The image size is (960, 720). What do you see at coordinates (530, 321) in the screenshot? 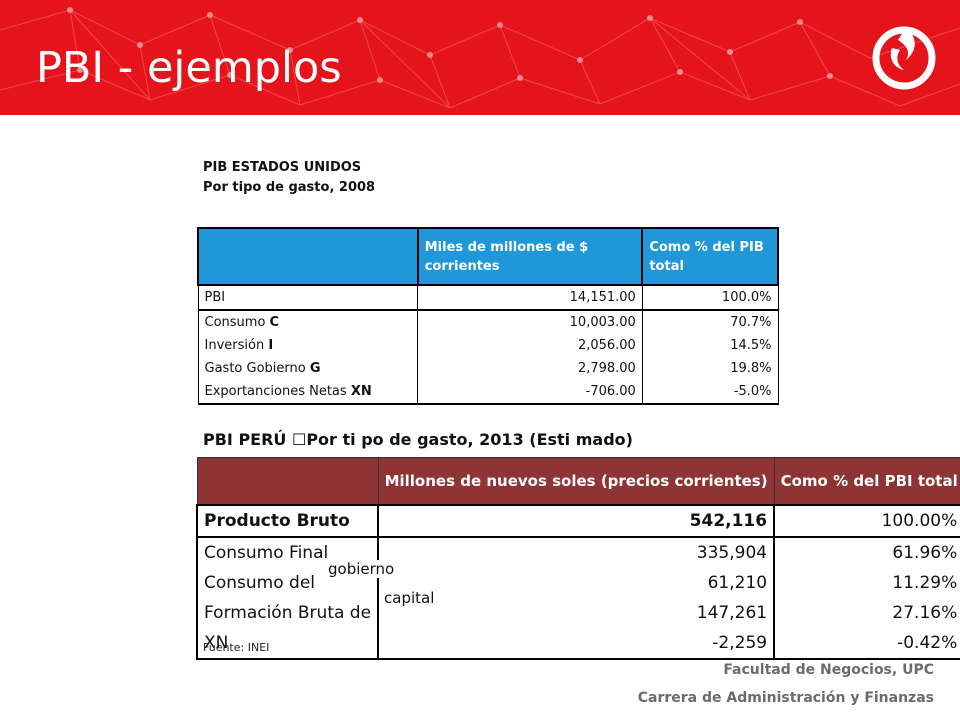
I see `row-value: 10,003.00` at bounding box center [530, 321].